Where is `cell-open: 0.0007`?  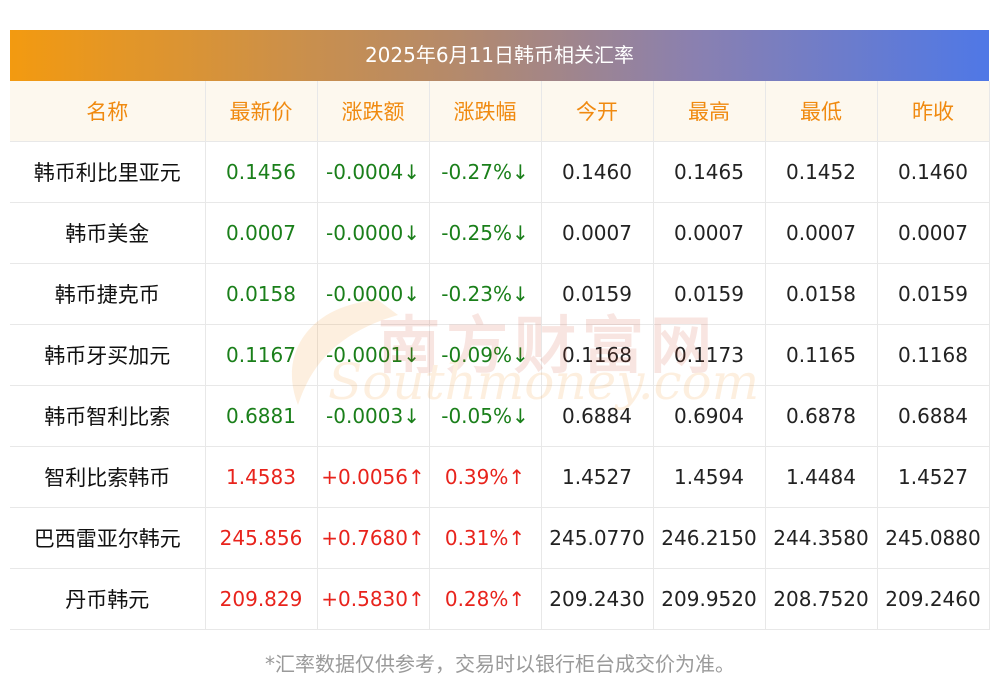 cell-open: 0.0007 is located at coordinates (597, 233).